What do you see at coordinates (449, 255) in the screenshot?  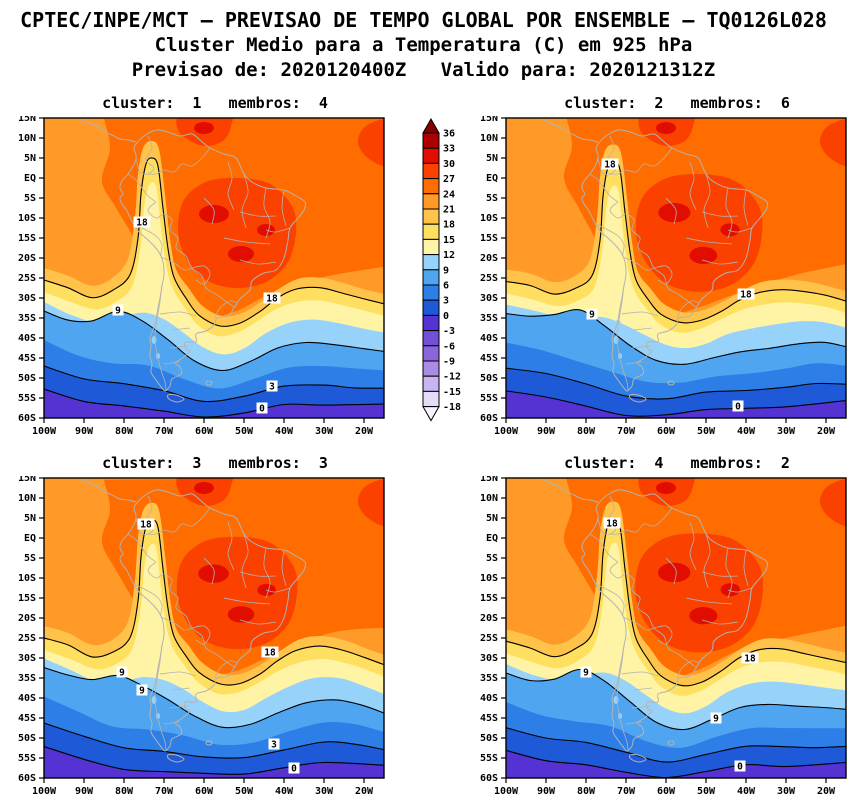 I see `svg-text: 12` at bounding box center [449, 255].